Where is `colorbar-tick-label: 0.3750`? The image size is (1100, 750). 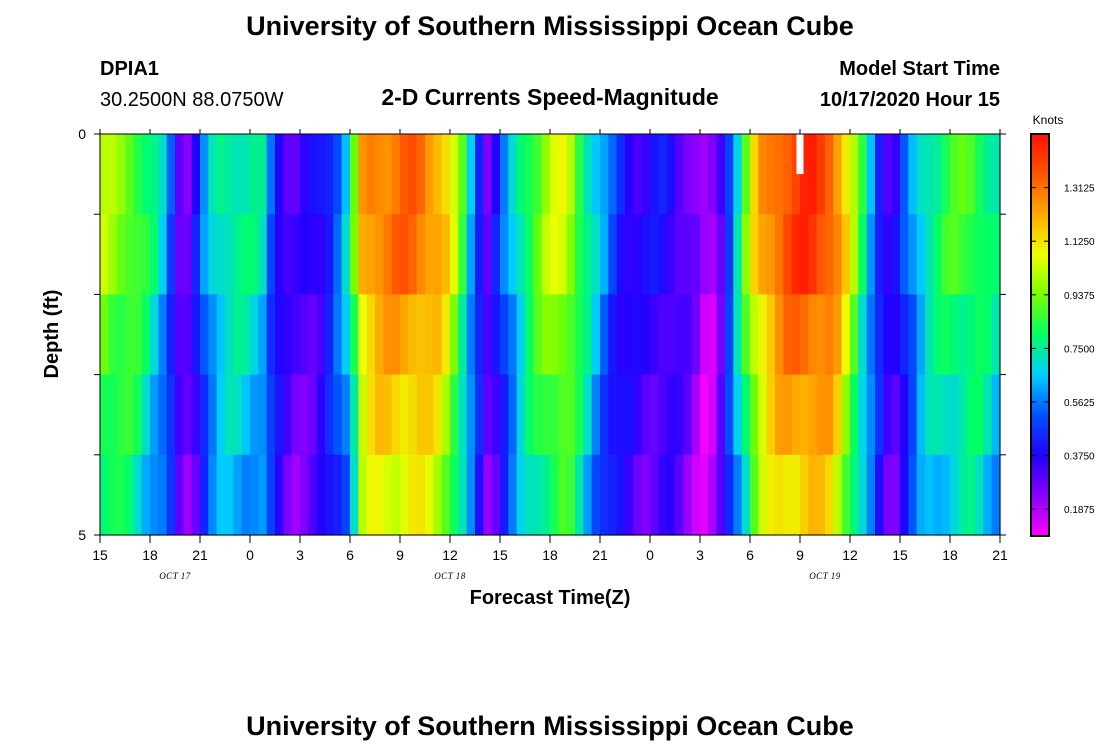 colorbar-tick-label: 0.3750 is located at coordinates (1079, 457).